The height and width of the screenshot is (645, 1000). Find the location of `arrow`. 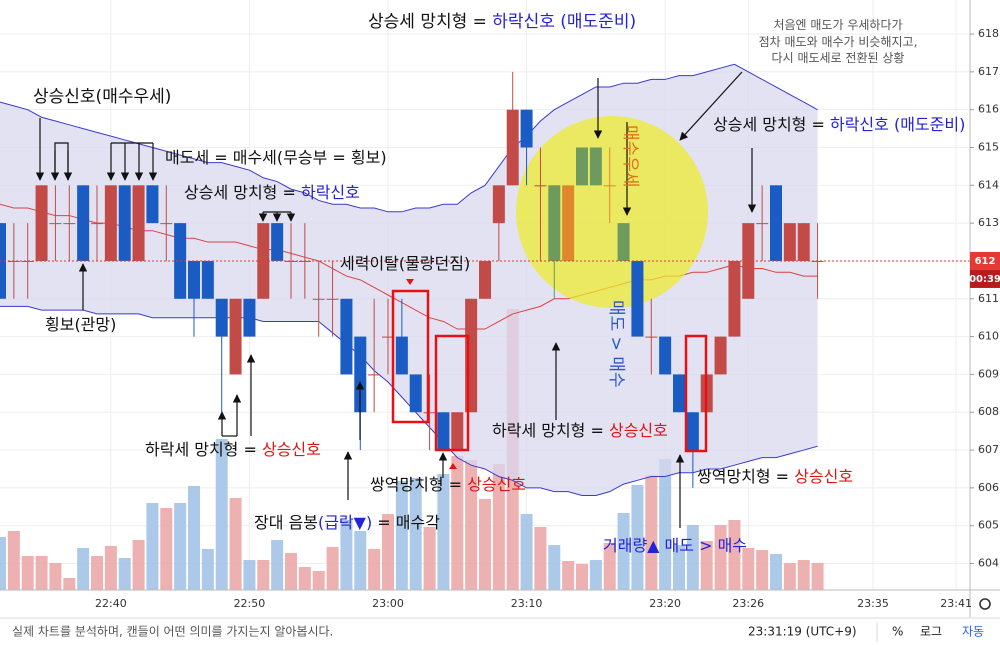

arrow is located at coordinates (711, 106).